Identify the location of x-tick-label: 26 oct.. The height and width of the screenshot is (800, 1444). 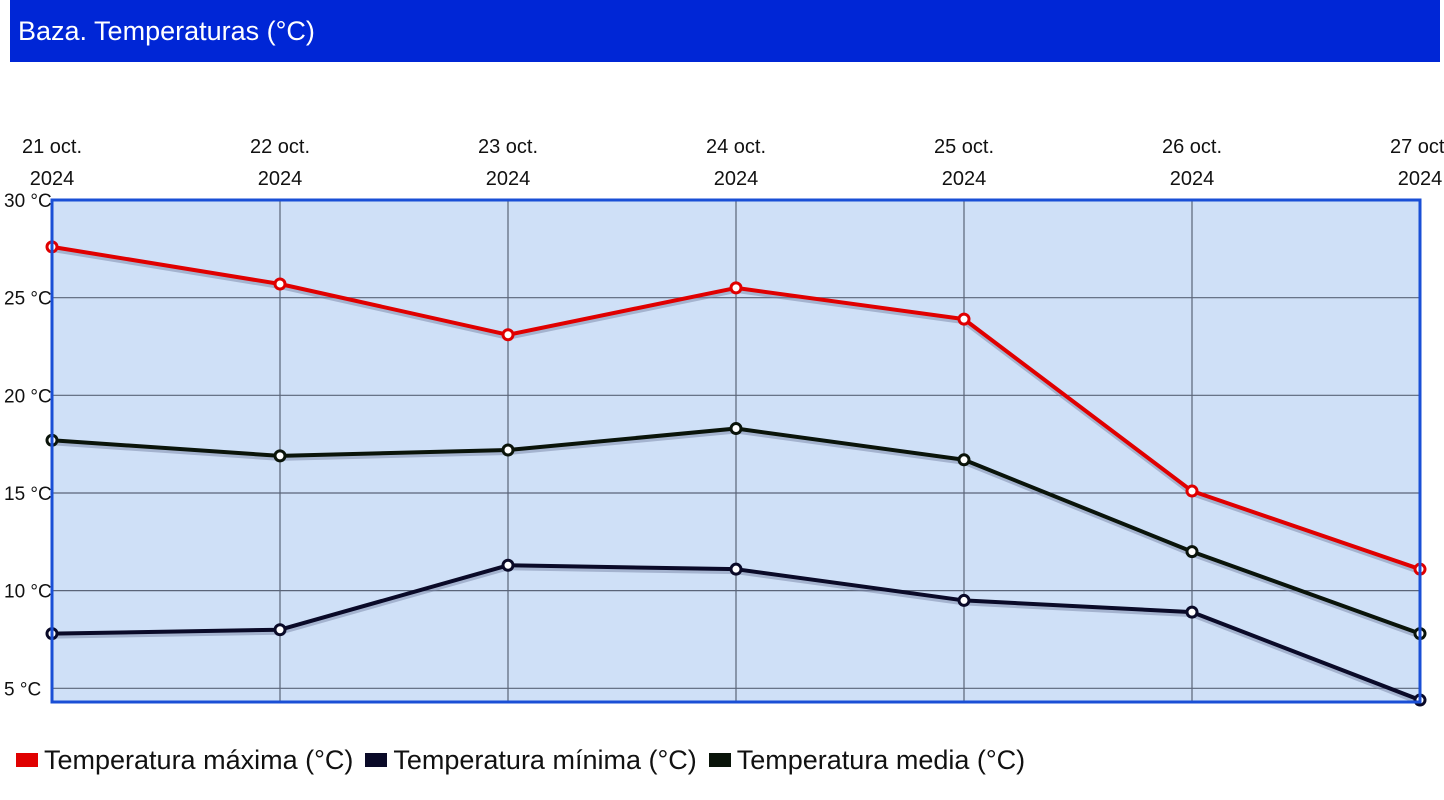
(1192, 147).